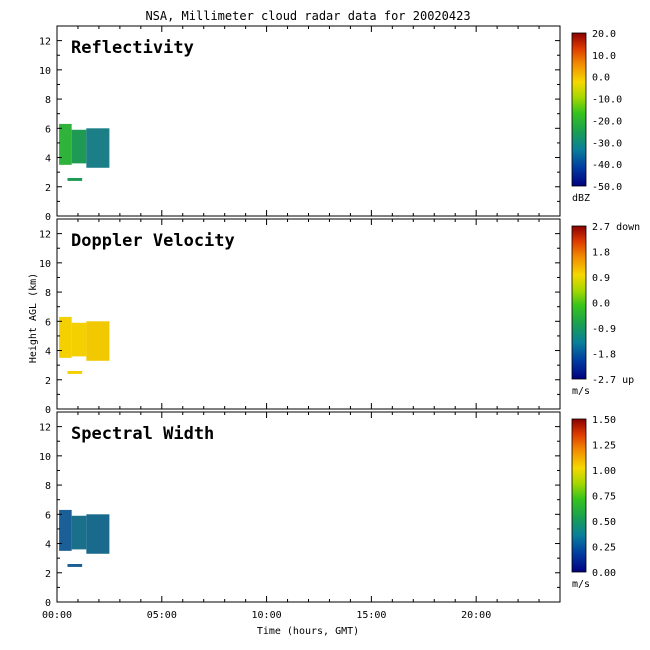  I want to click on colorbar-label: -50.0, so click(607, 187).